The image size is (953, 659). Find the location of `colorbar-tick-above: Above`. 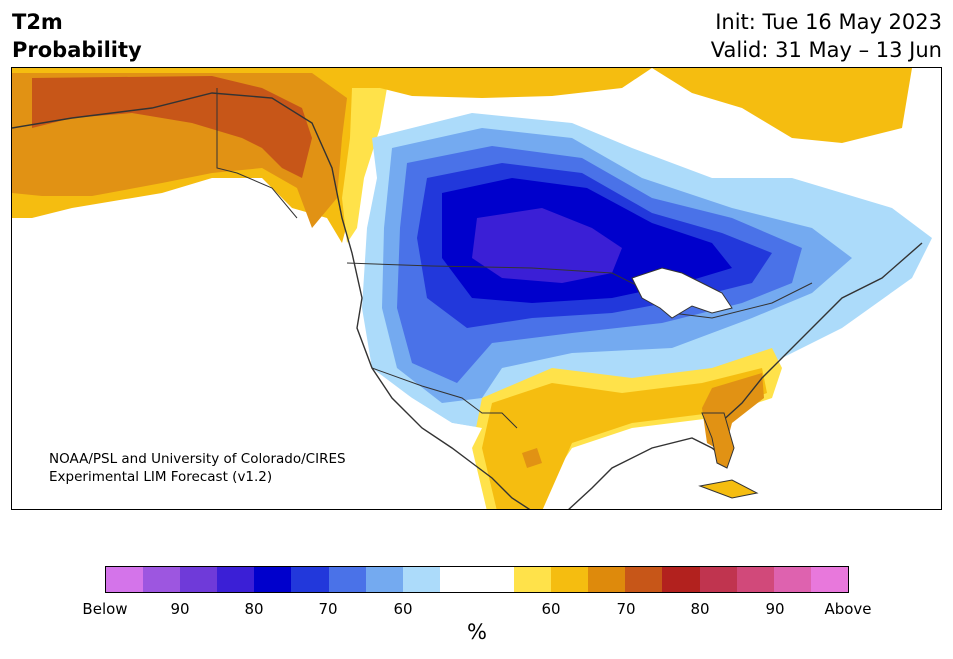

colorbar-tick-above: Above is located at coordinates (848, 609).